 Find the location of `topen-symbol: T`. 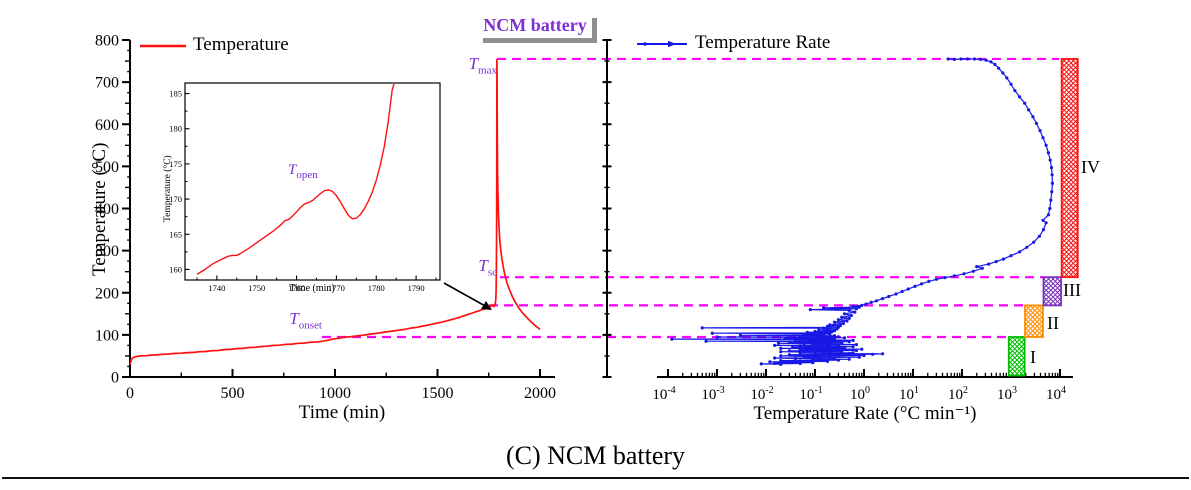

topen-symbol: T is located at coordinates (292, 170).